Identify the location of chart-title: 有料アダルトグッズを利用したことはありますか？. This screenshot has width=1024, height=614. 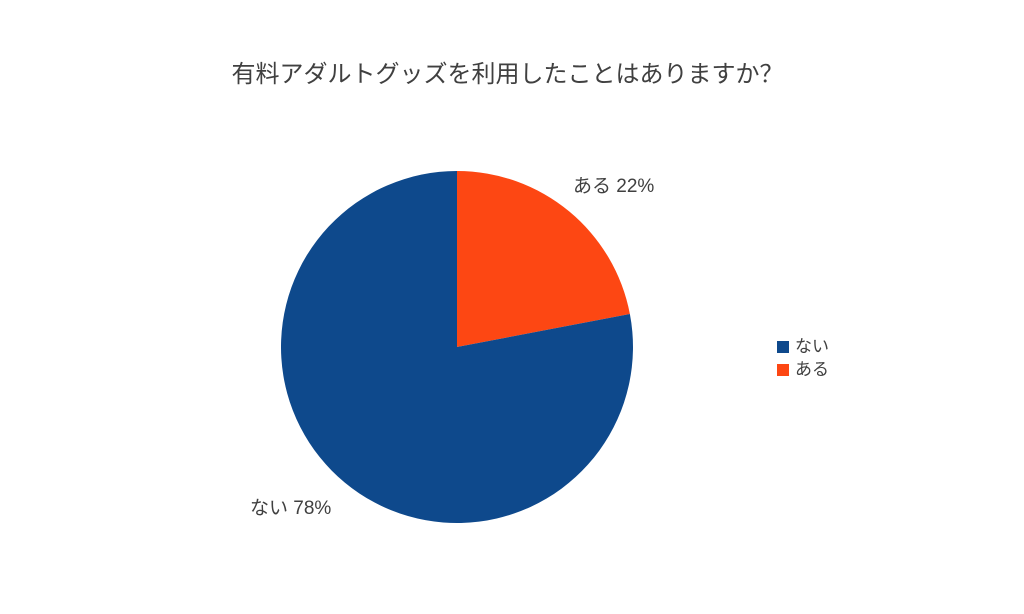
(507, 74).